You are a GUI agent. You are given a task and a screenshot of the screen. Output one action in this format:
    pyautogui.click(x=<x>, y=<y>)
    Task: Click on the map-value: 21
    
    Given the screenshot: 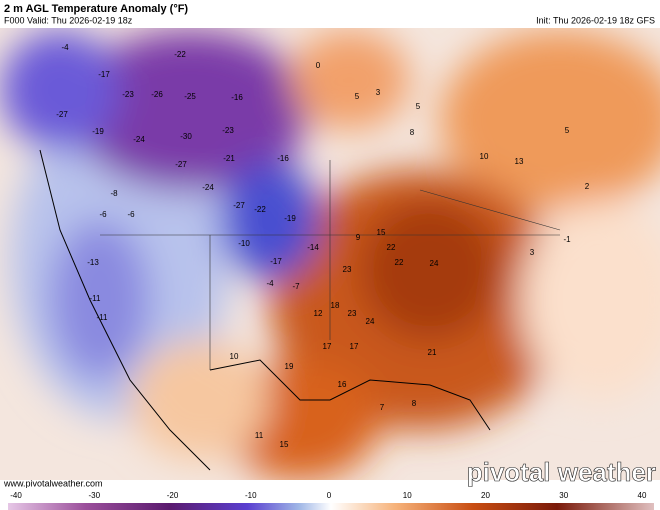 What is the action you would take?
    pyautogui.click(x=432, y=352)
    